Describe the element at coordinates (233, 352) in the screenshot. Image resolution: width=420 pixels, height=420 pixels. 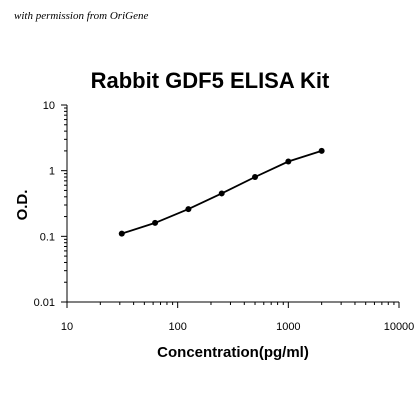
I see `x-axis-title: Concentration(pg/ml)` at that location.